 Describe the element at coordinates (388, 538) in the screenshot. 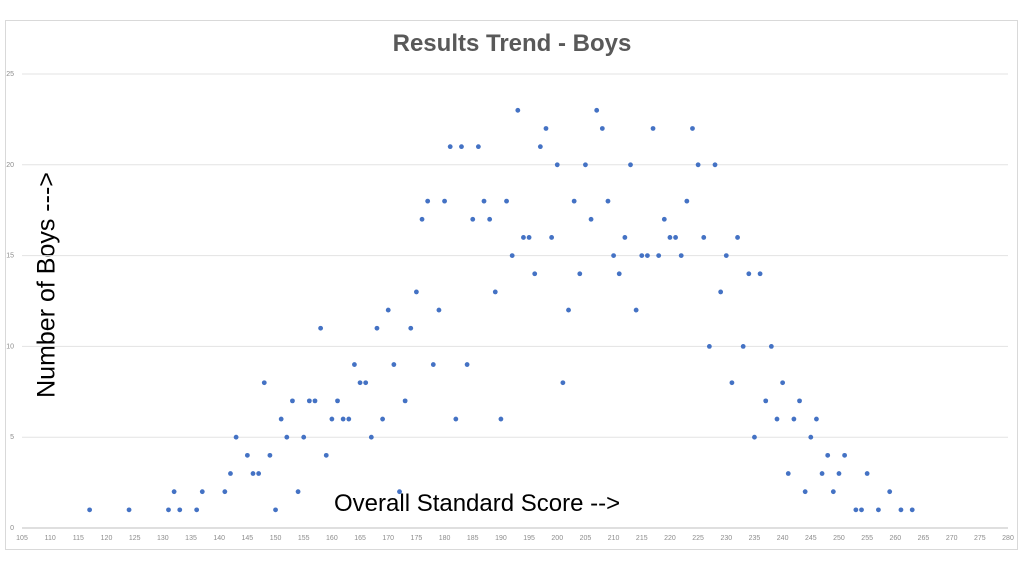

I see `x-tick-label: 170` at that location.